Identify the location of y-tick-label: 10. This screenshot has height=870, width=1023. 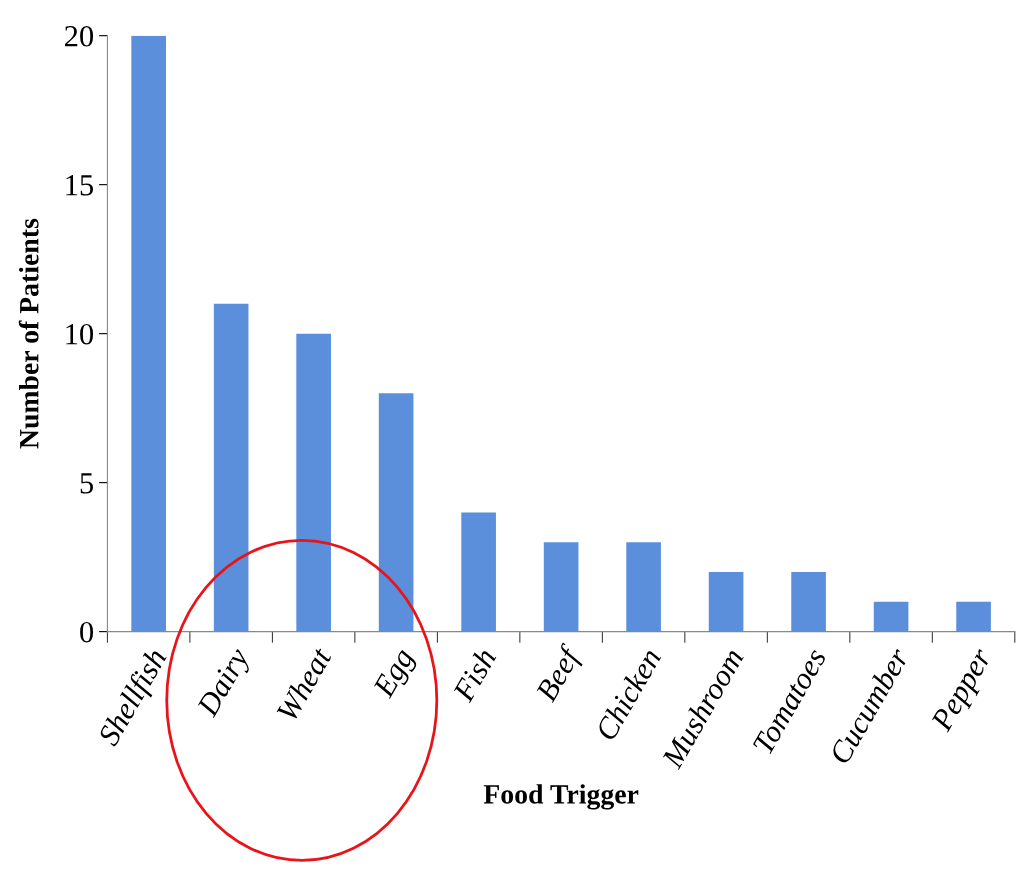
(80, 334).